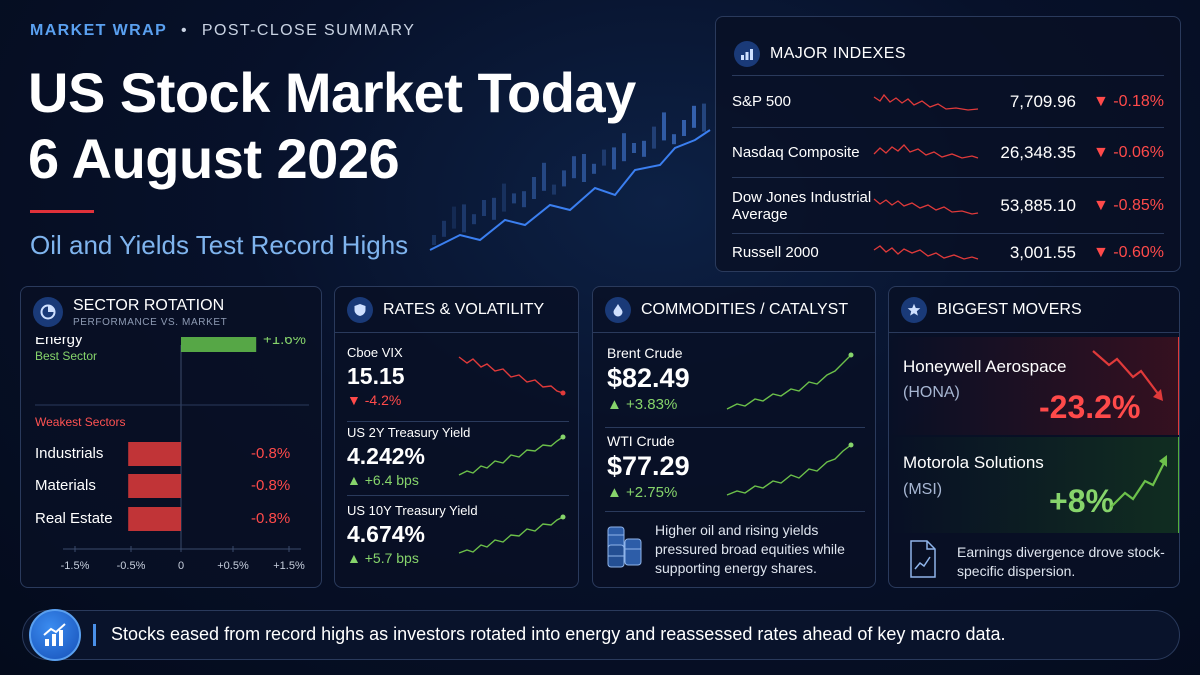 The image size is (1200, 675). What do you see at coordinates (69, 453) in the screenshot?
I see `sector-name: Industrials` at bounding box center [69, 453].